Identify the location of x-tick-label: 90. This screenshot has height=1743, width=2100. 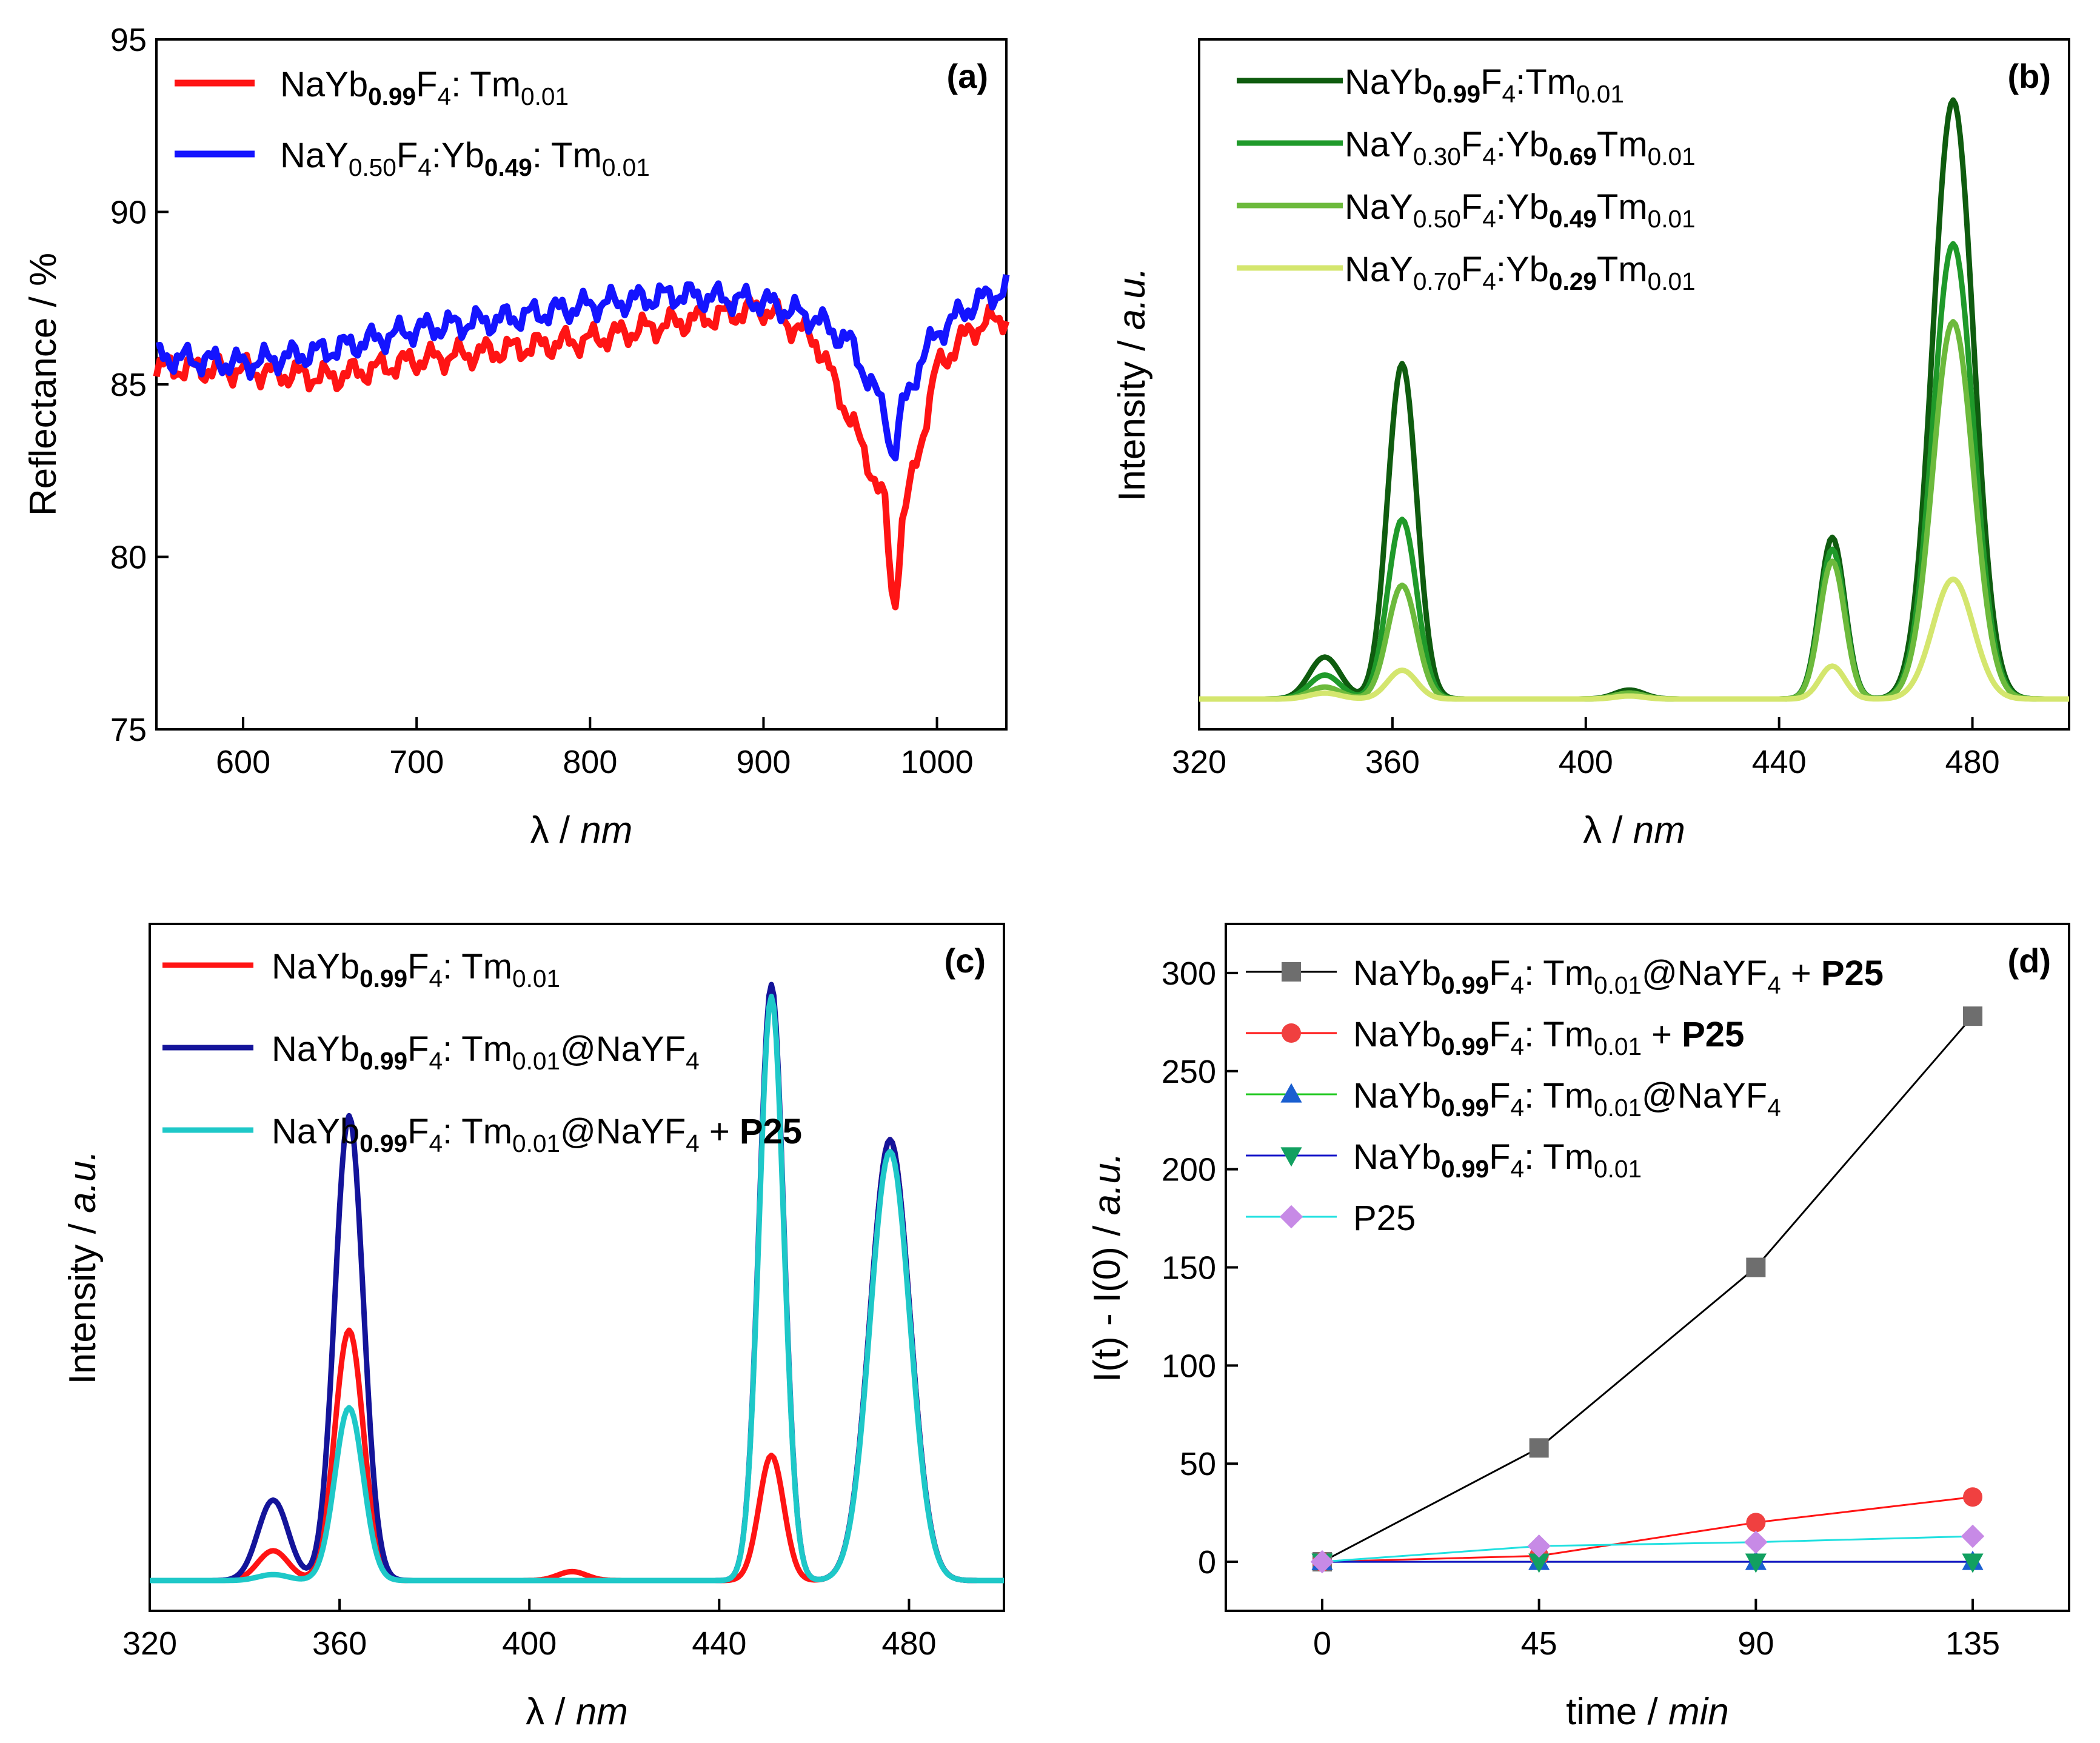
(1755, 1643).